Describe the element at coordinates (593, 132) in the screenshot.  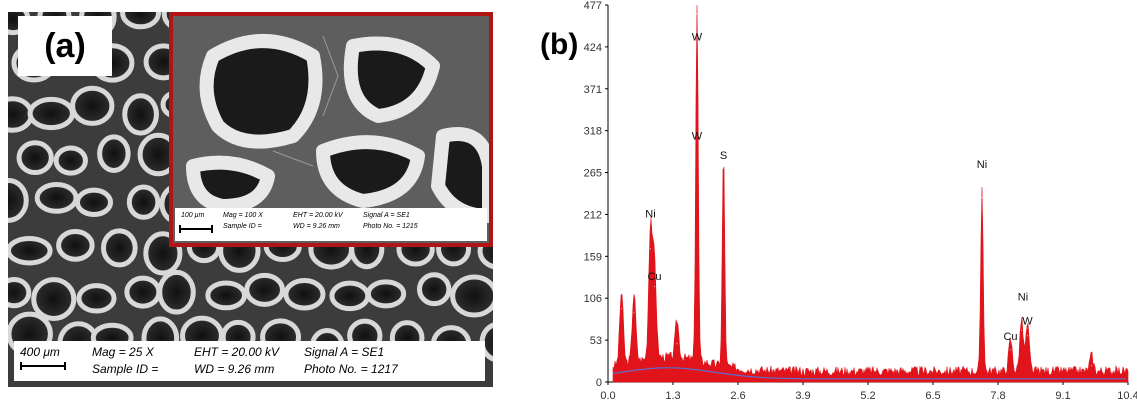
I see `y-tick-label: 318` at that location.